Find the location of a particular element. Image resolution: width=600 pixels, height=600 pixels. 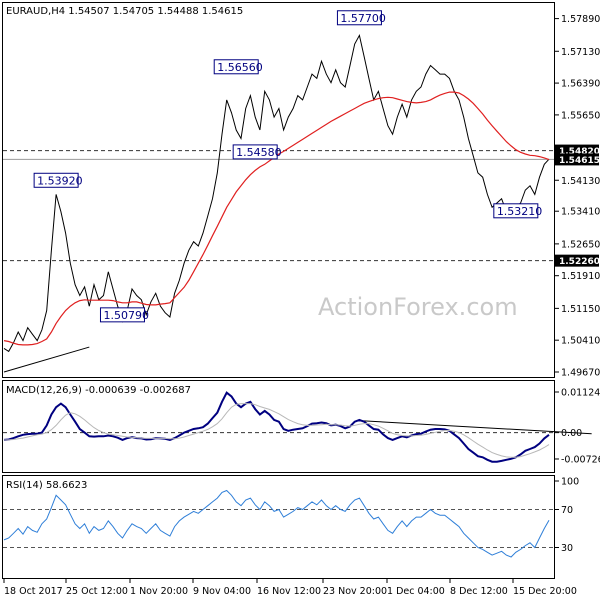

price-tick-label: 1.53410 is located at coordinates (580, 212).